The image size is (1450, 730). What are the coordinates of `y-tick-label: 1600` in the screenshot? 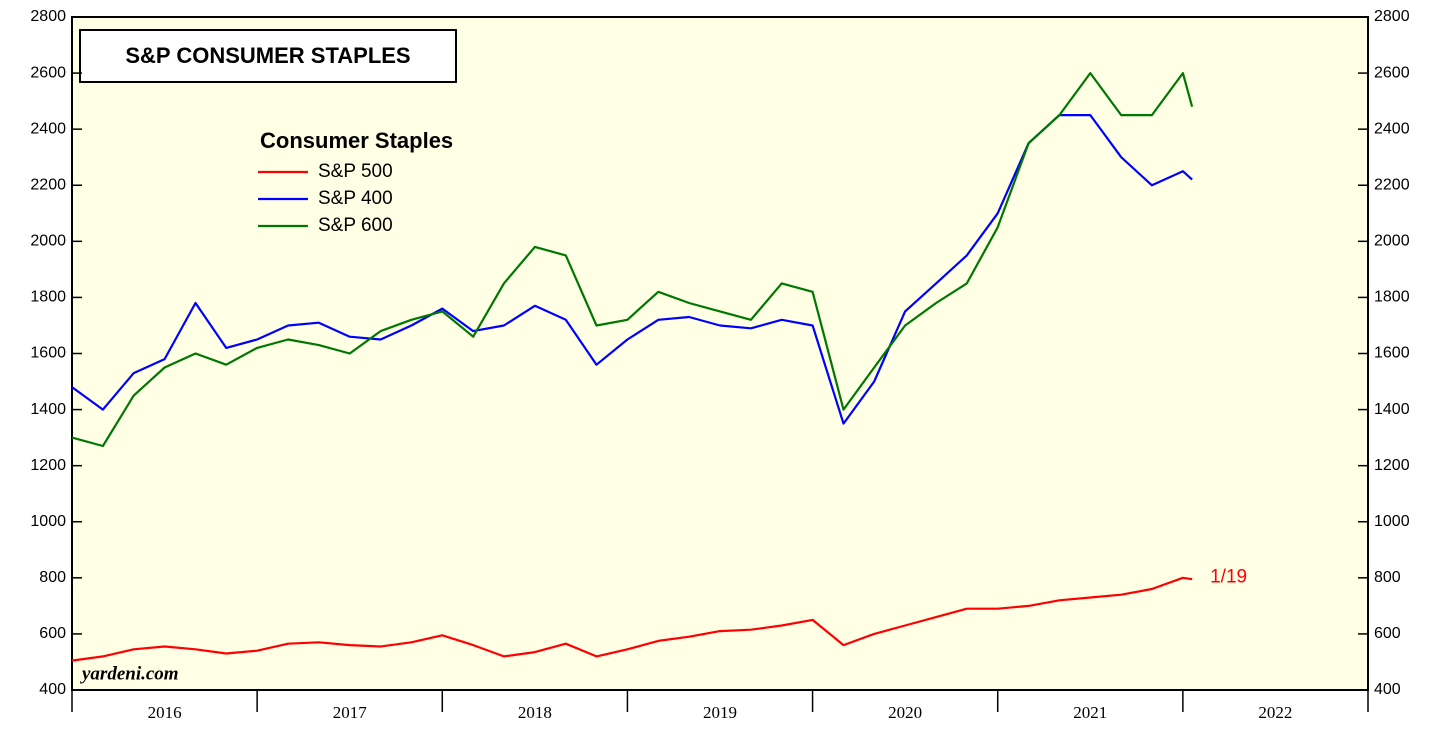 It's located at (48, 353).